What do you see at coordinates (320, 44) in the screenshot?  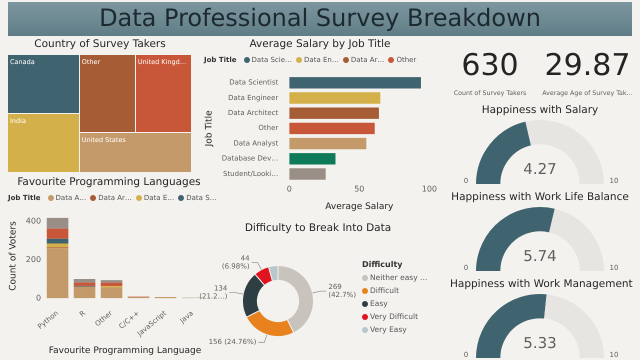 I see `chart-title: Average Salary by Job Title` at bounding box center [320, 44].